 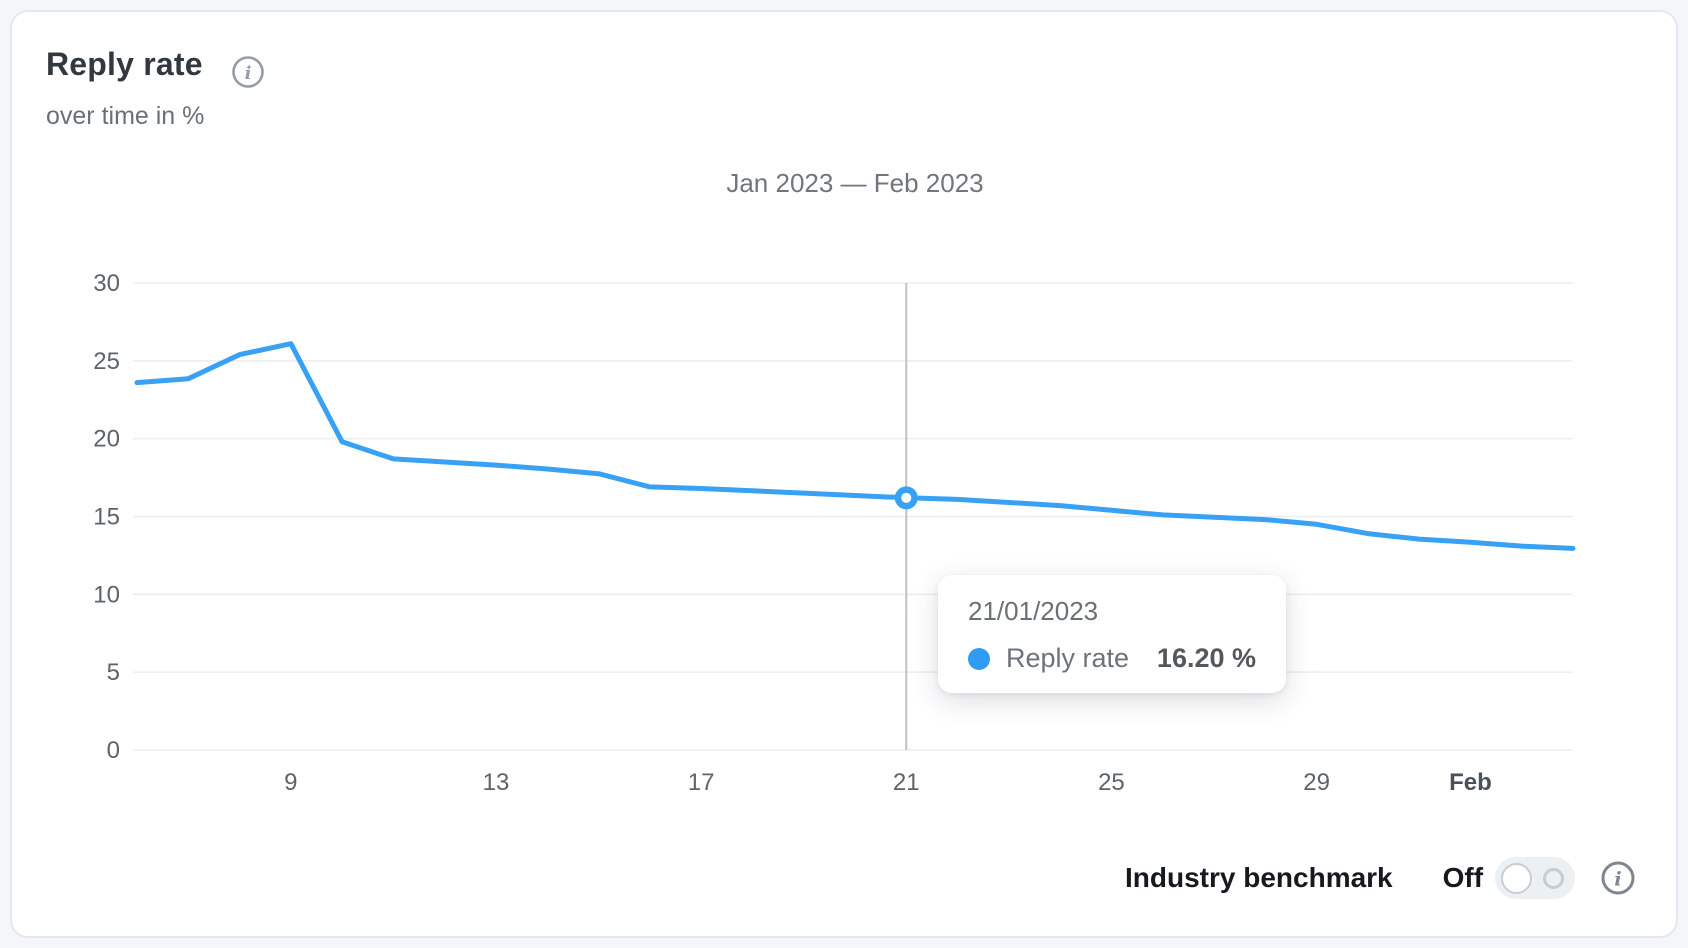 I want to click on x-axis-label-Feb: Feb, so click(x=1470, y=782).